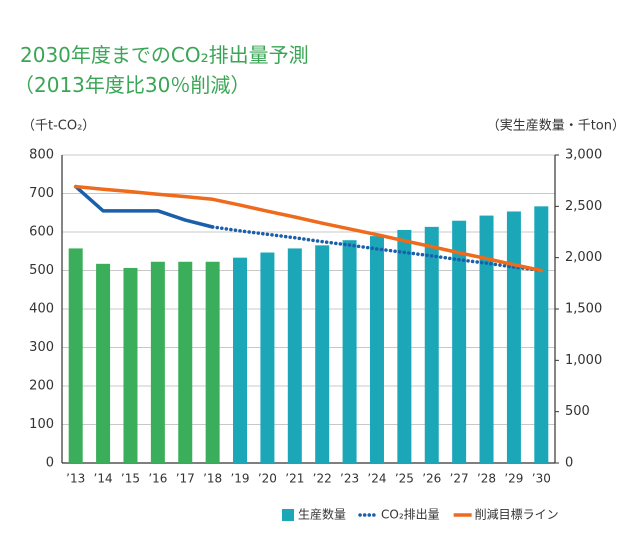 Image resolution: width=642 pixels, height=556 pixels. Describe the element at coordinates (41, 424) in the screenshot. I see `y-tick-label: 100` at that location.